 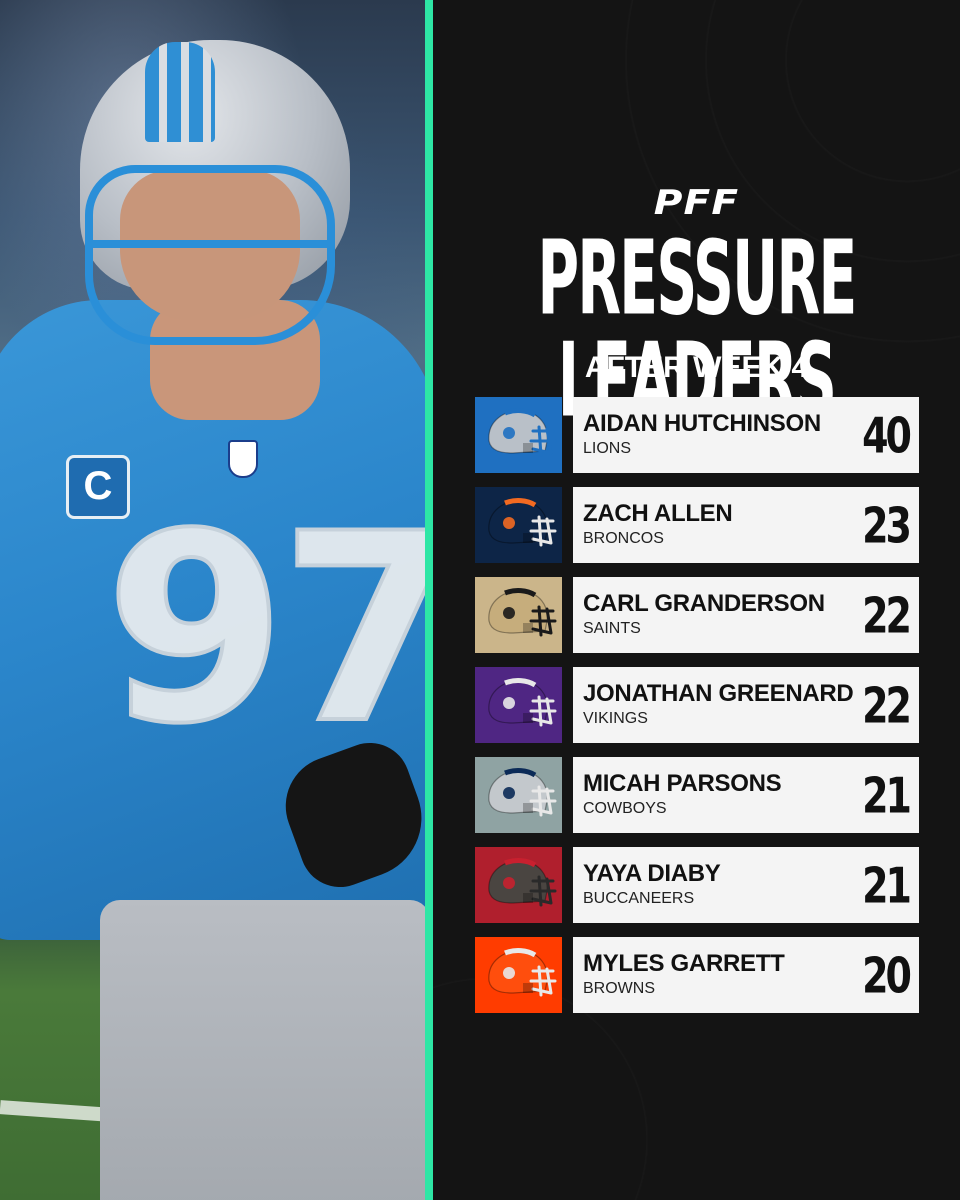 I want to click on browns-helmet-icon, so click(x=518, y=975).